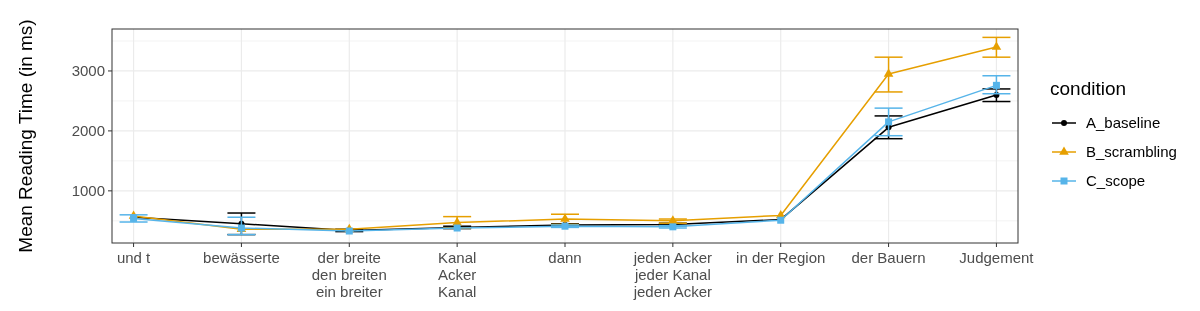  Describe the element at coordinates (241, 257) in the screenshot. I see `x-tick-label: bewässerte` at that location.